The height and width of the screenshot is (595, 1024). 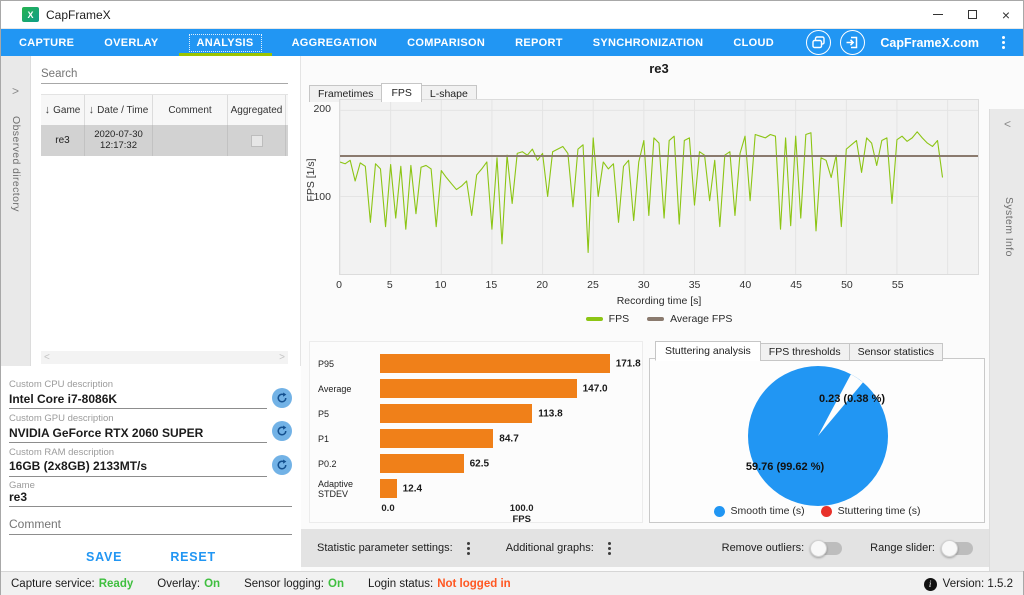 I want to click on tab-fps-thresholds: FPS thresholds, so click(x=804, y=352).